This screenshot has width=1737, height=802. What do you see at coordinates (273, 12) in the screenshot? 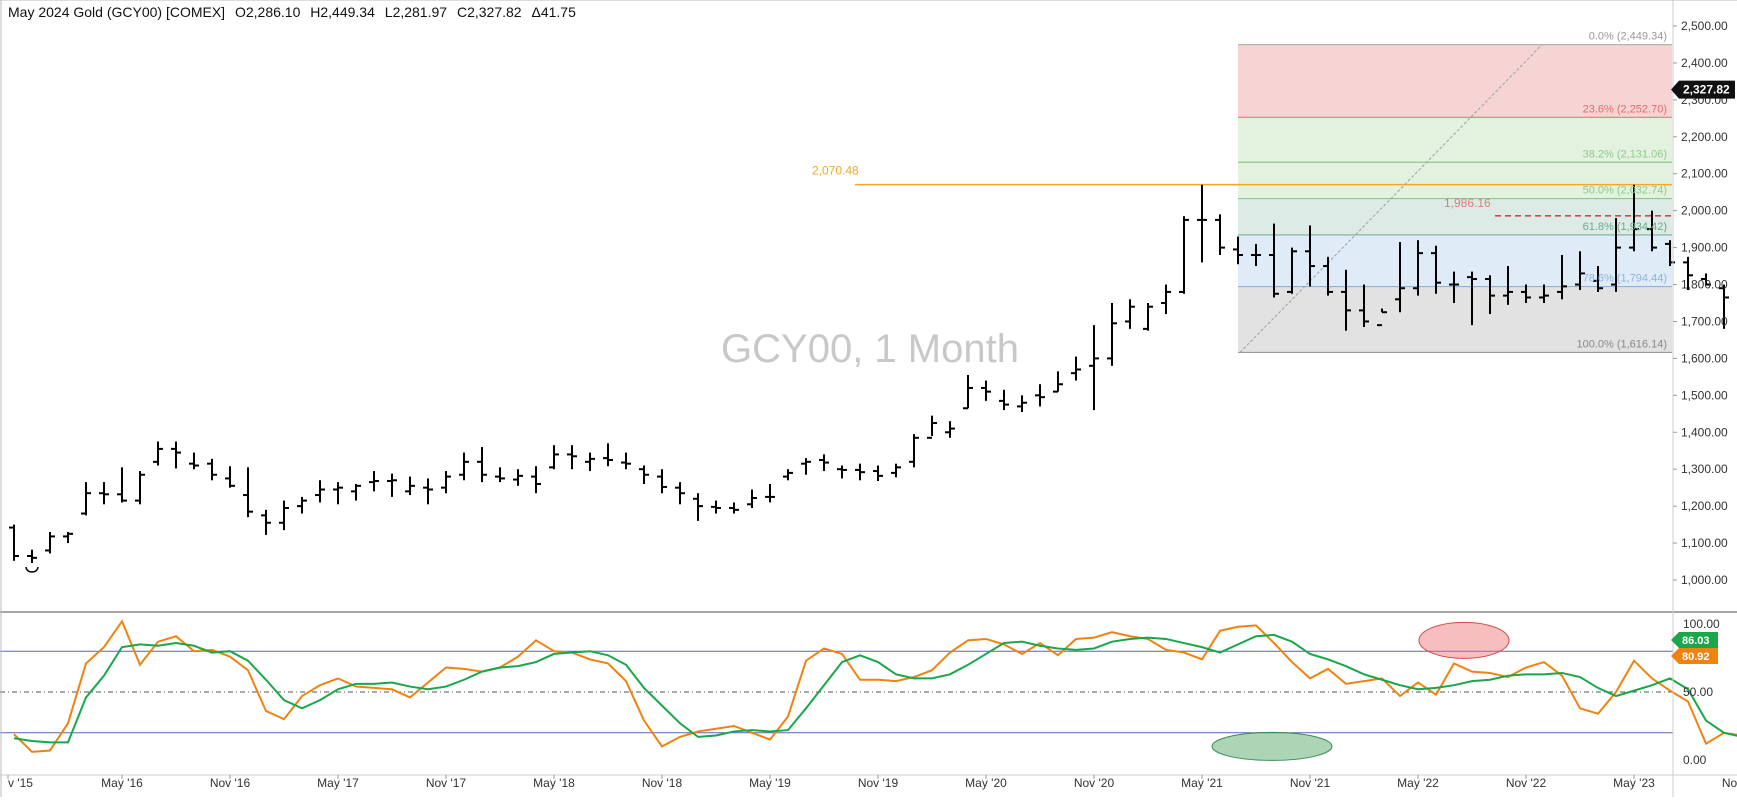
I see `open-value: 2,286.10` at bounding box center [273, 12].